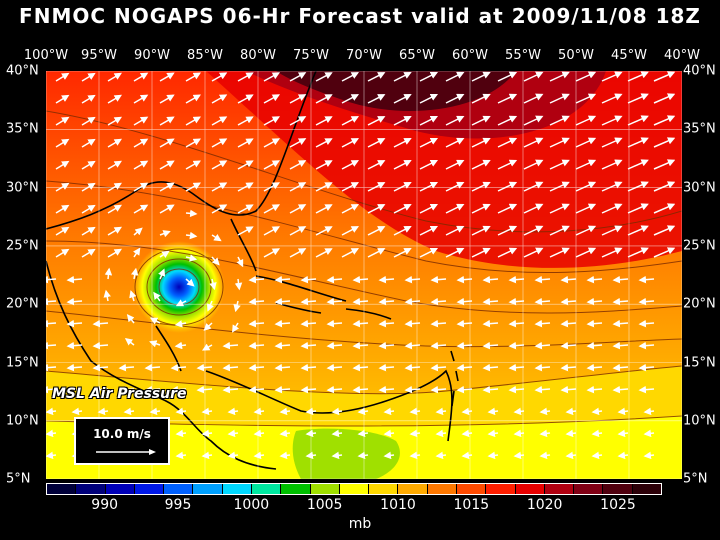 Image resolution: width=720 pixels, height=540 pixels. I want to click on vector-scale-arrow-icon, so click(126, 452).